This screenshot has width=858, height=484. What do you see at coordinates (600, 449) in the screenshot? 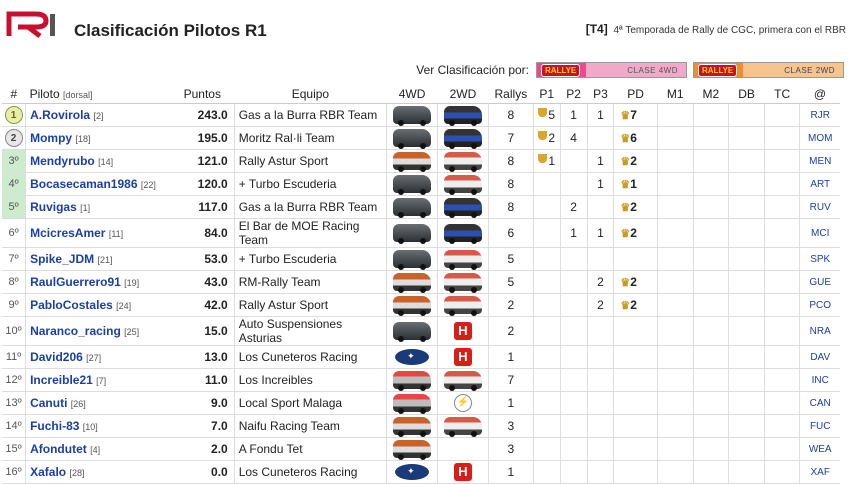
I see `p3-cell` at bounding box center [600, 449].